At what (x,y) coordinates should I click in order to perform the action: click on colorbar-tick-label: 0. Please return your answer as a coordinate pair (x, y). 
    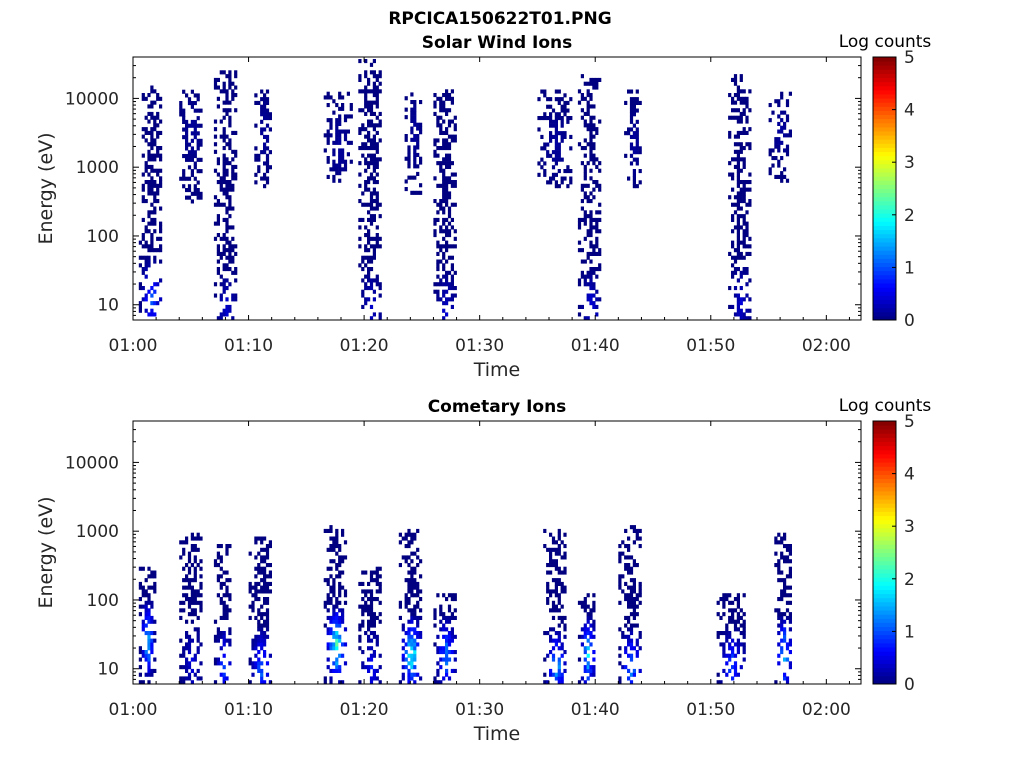
    Looking at the image, I should click on (909, 685).